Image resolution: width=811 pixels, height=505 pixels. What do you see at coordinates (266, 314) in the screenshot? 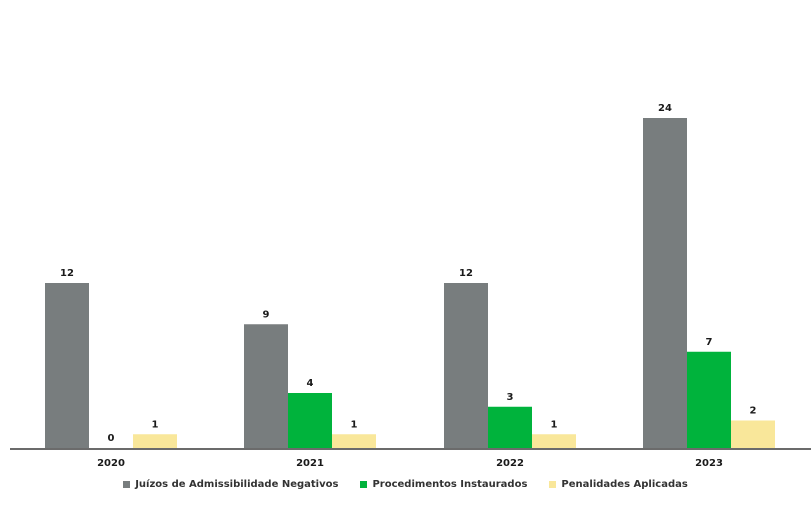
I see `value-label-2021-series-0: 9` at bounding box center [266, 314].